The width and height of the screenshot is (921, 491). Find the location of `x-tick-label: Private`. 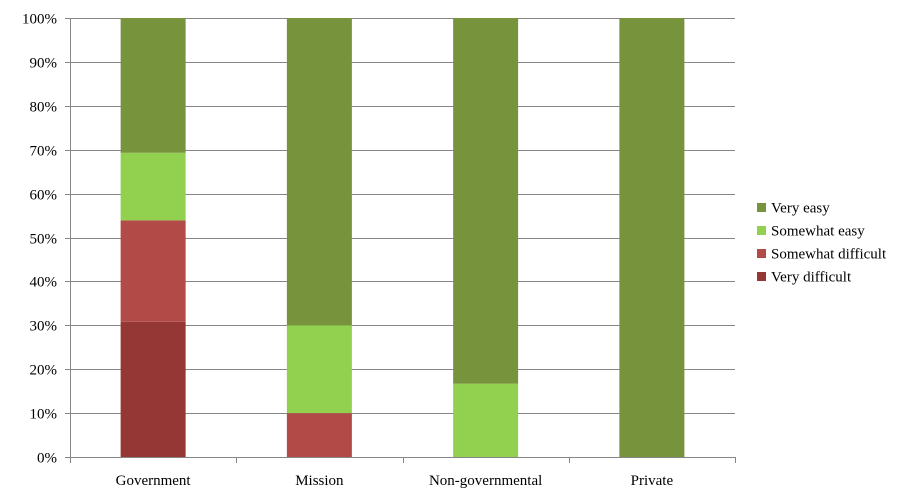

x-tick-label: Private is located at coordinates (652, 481).